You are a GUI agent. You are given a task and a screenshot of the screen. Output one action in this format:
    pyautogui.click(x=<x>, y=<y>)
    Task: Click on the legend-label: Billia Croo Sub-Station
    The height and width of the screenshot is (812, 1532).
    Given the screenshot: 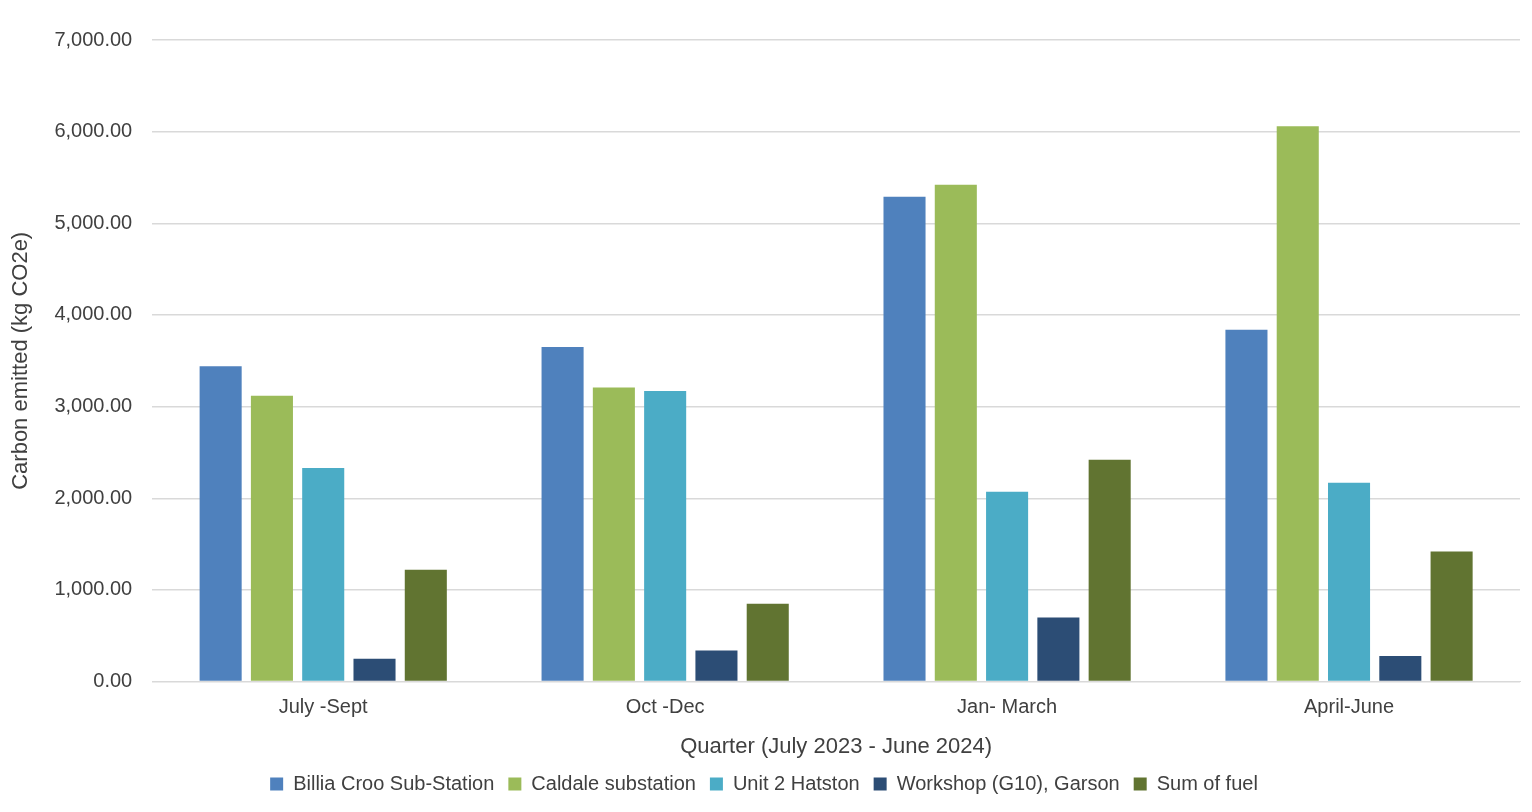 What is the action you would take?
    pyautogui.click(x=394, y=782)
    